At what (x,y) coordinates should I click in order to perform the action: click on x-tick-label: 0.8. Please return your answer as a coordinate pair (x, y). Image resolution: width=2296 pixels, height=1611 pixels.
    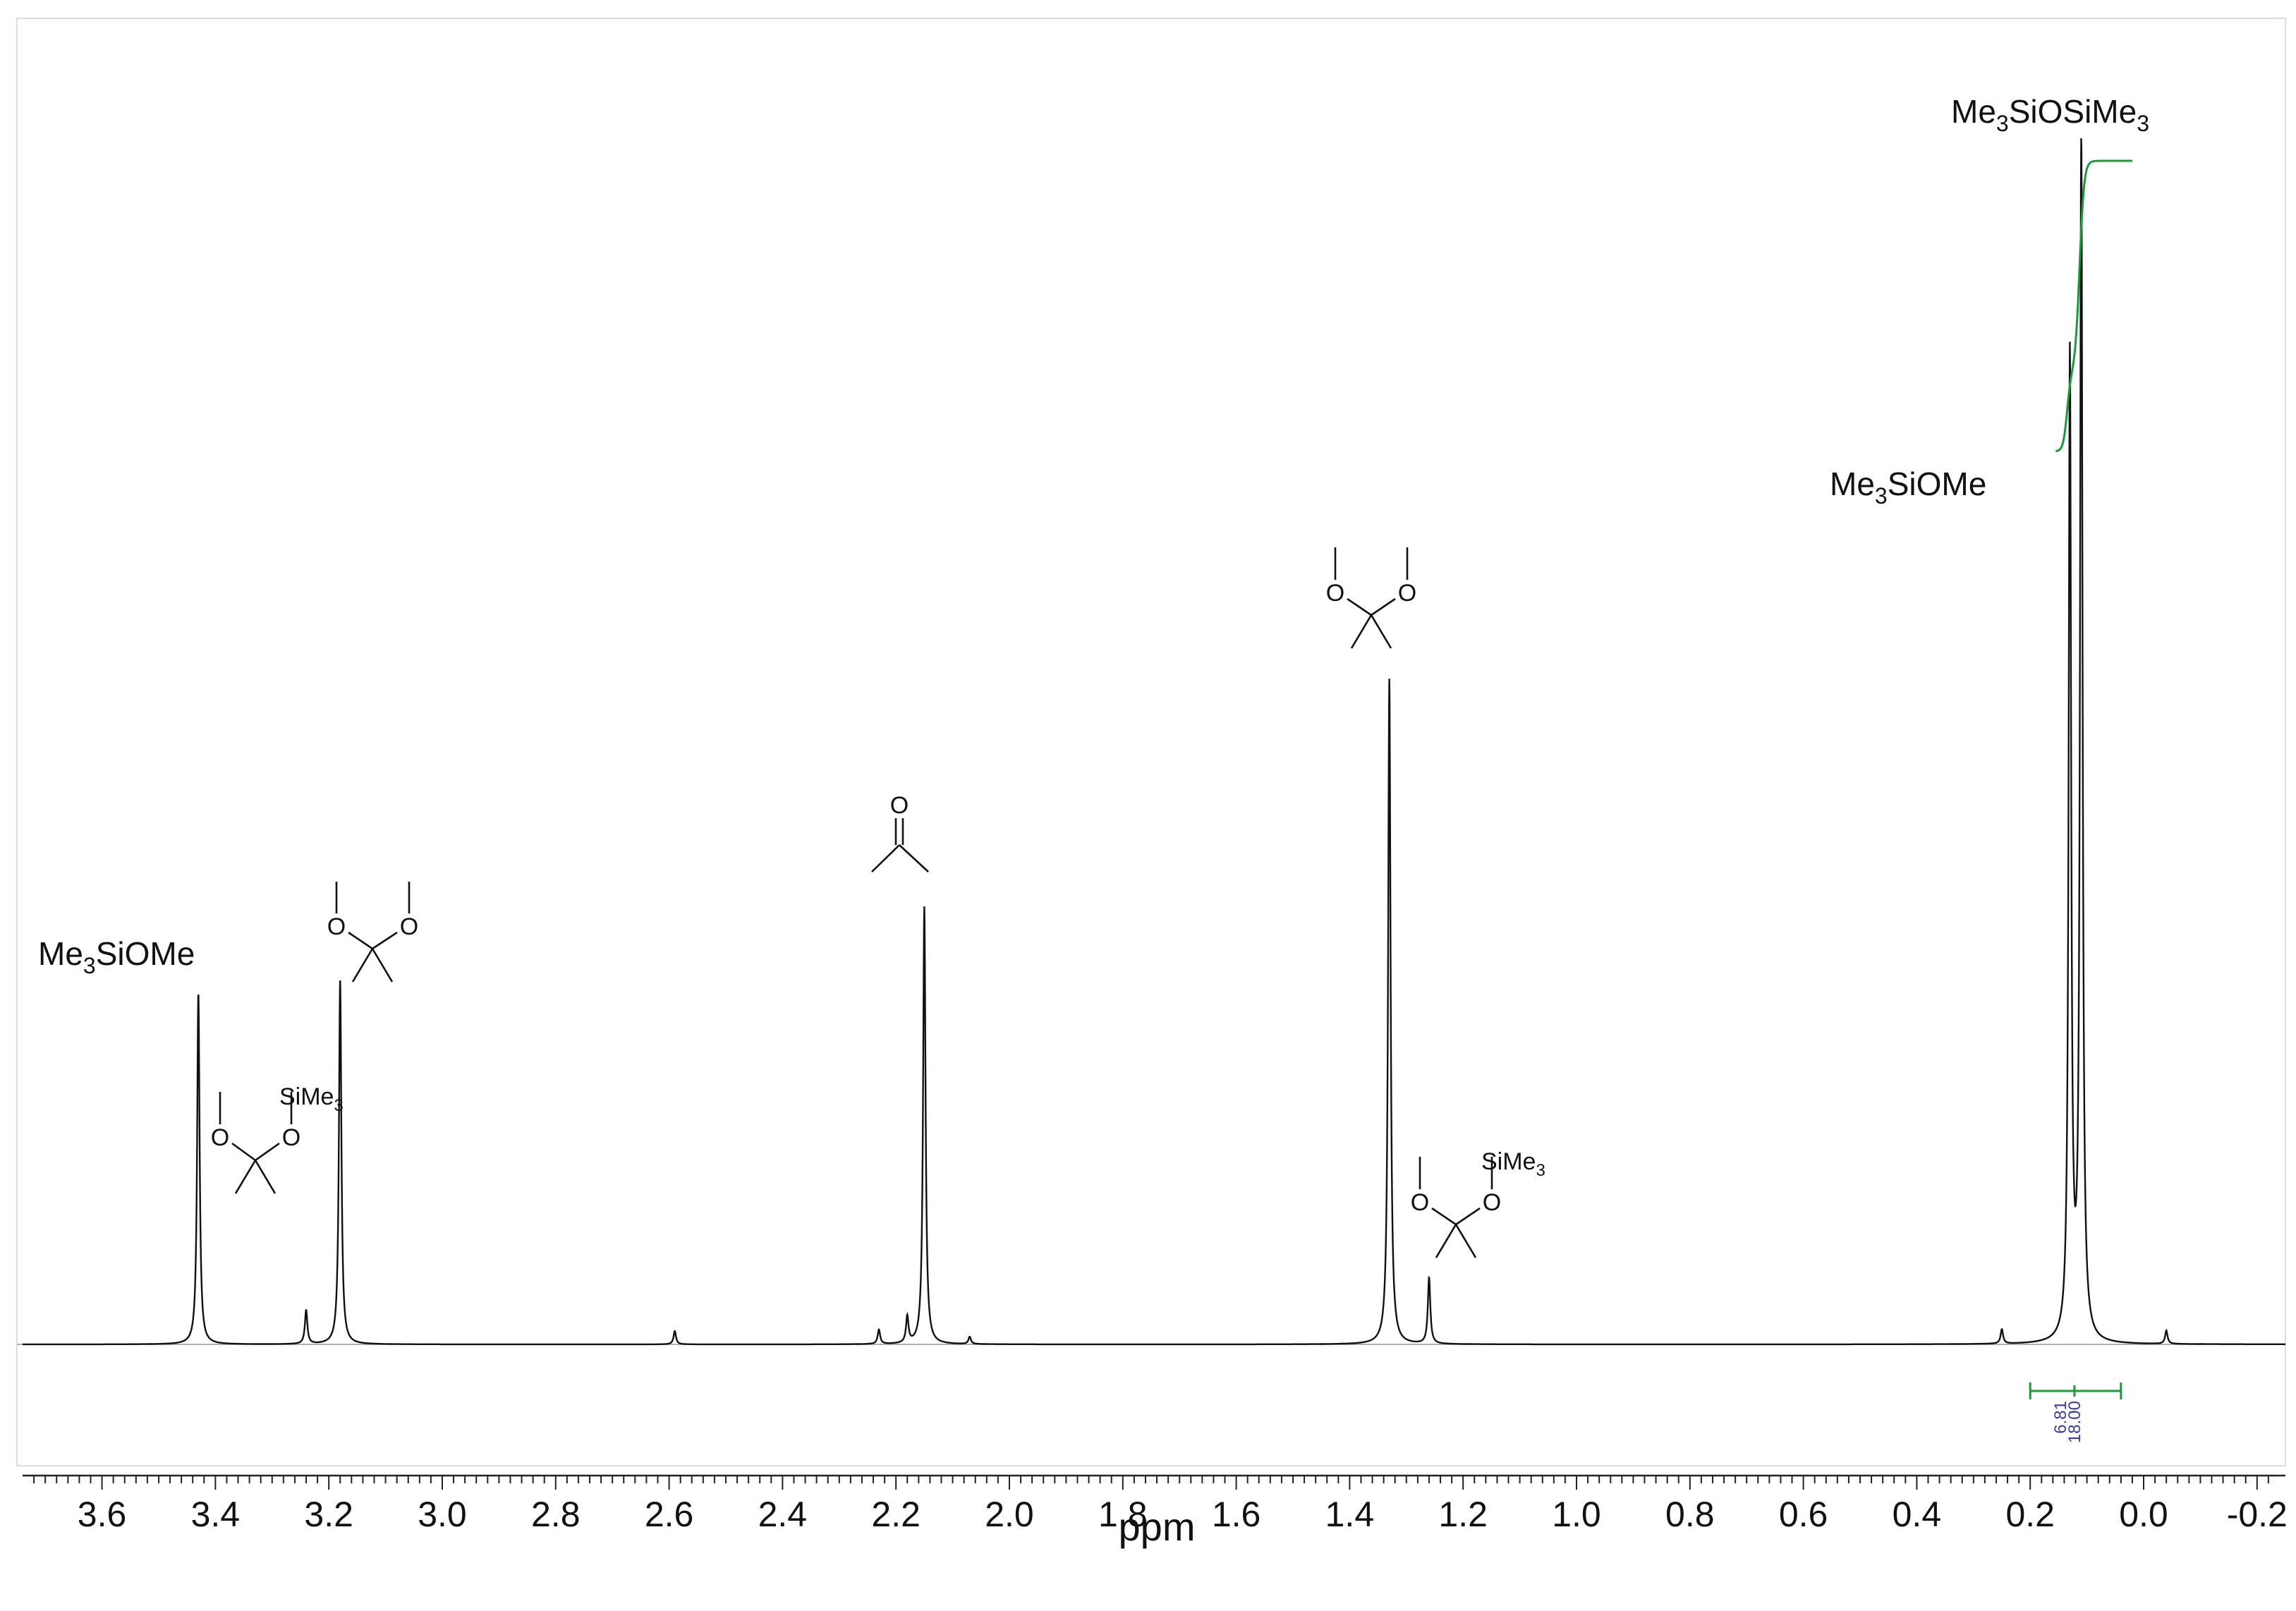
    Looking at the image, I should click on (1690, 1514).